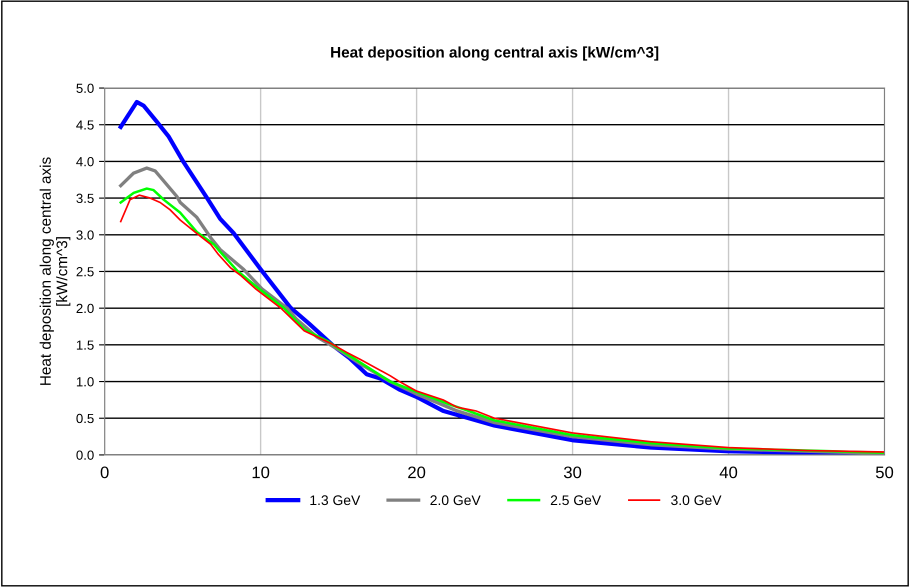 The width and height of the screenshot is (910, 587). What do you see at coordinates (261, 472) in the screenshot?
I see `x-tick-label: 10` at bounding box center [261, 472].